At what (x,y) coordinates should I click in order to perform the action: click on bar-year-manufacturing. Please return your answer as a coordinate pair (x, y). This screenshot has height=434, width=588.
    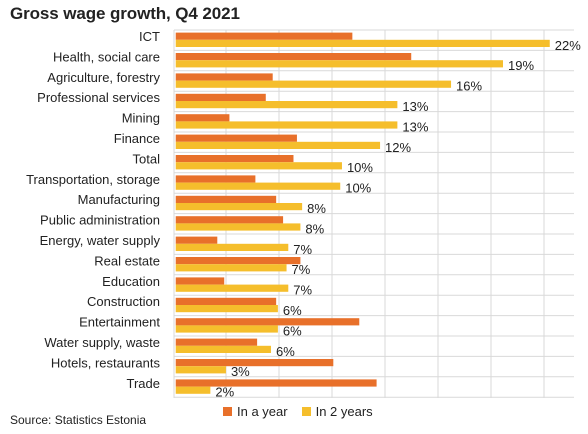
    Looking at the image, I should click on (226, 199).